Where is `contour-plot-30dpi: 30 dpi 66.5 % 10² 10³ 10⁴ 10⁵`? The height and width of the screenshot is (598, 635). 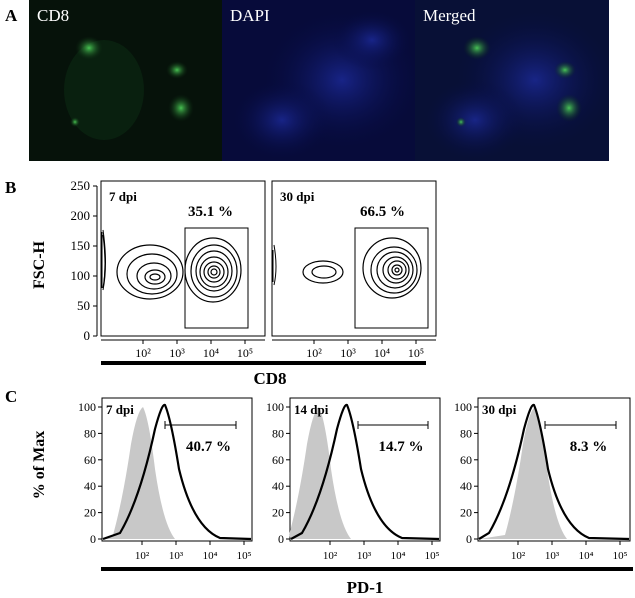
contour-plot-30dpi: 30 dpi 66.5 % 10² 10³ 10⁴ 10⁵ is located at coordinates (354, 270).